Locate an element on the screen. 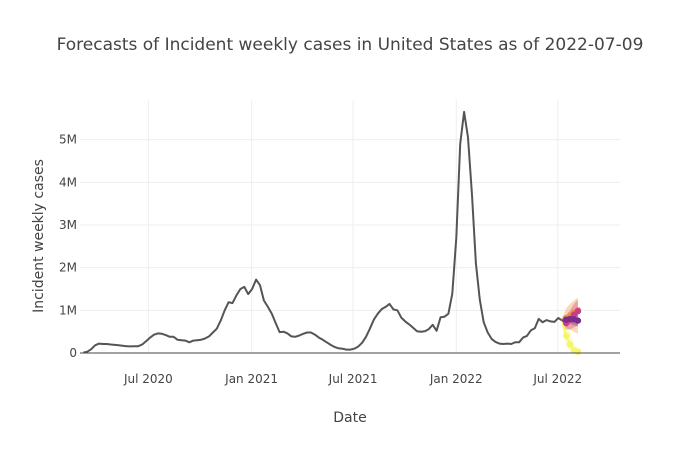 This screenshot has height=450, width=700. y-tick-label: 0 is located at coordinates (73, 353).